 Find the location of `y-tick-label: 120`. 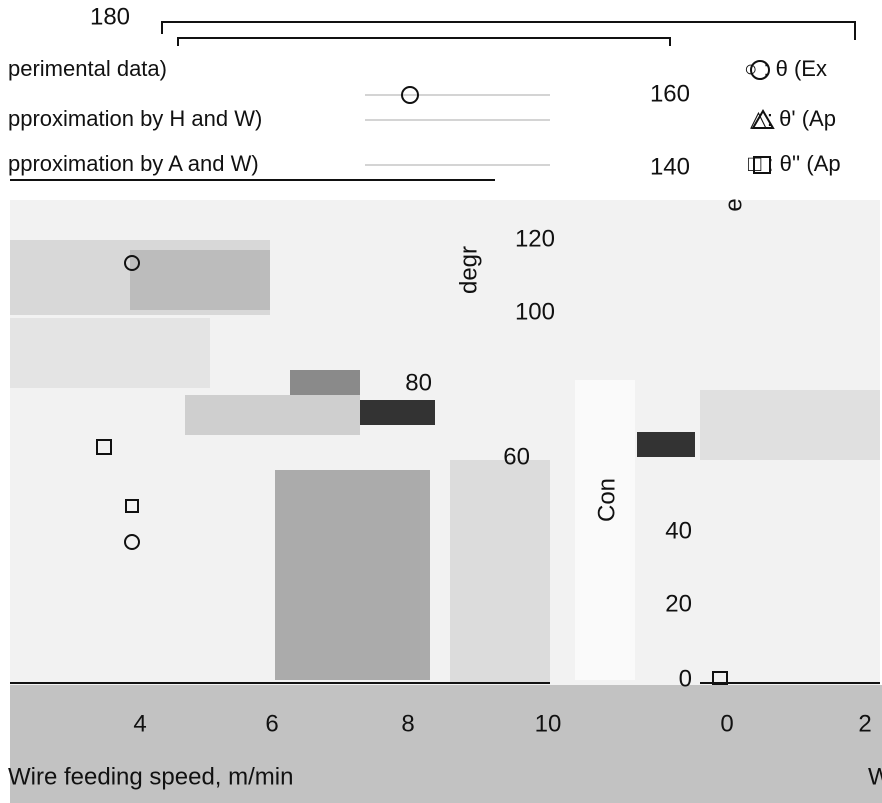

y-tick-label: 120 is located at coordinates (535, 238).